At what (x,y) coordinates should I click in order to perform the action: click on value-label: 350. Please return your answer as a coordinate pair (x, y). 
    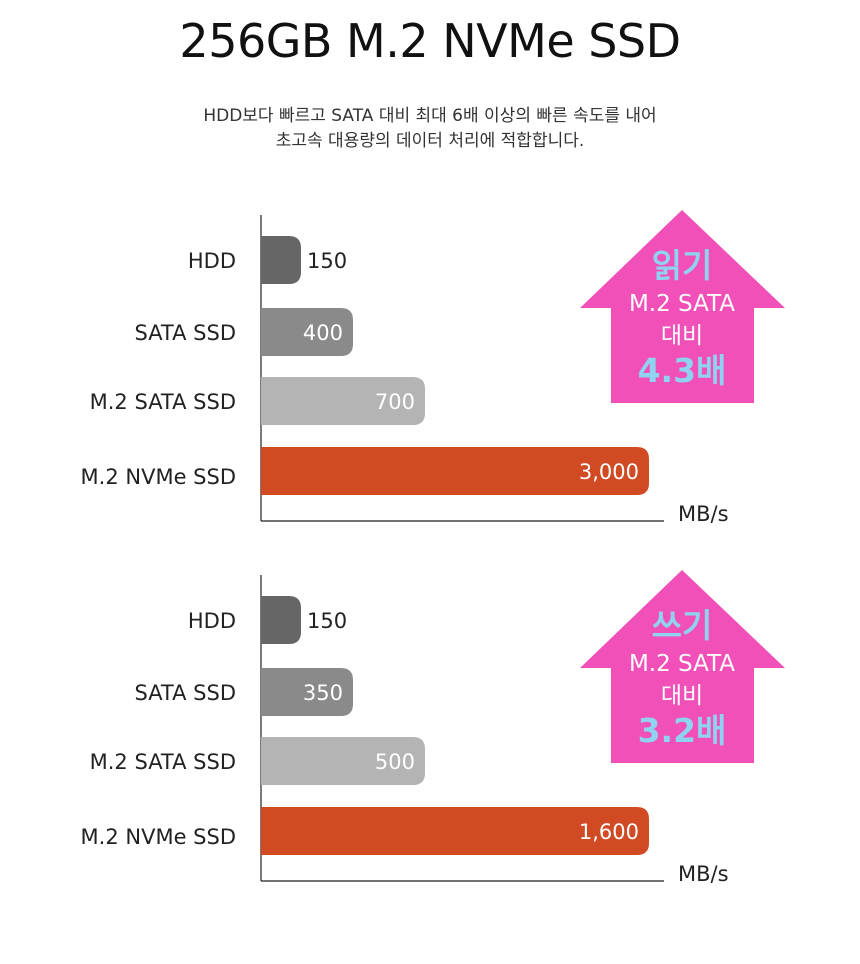
    Looking at the image, I should click on (323, 693).